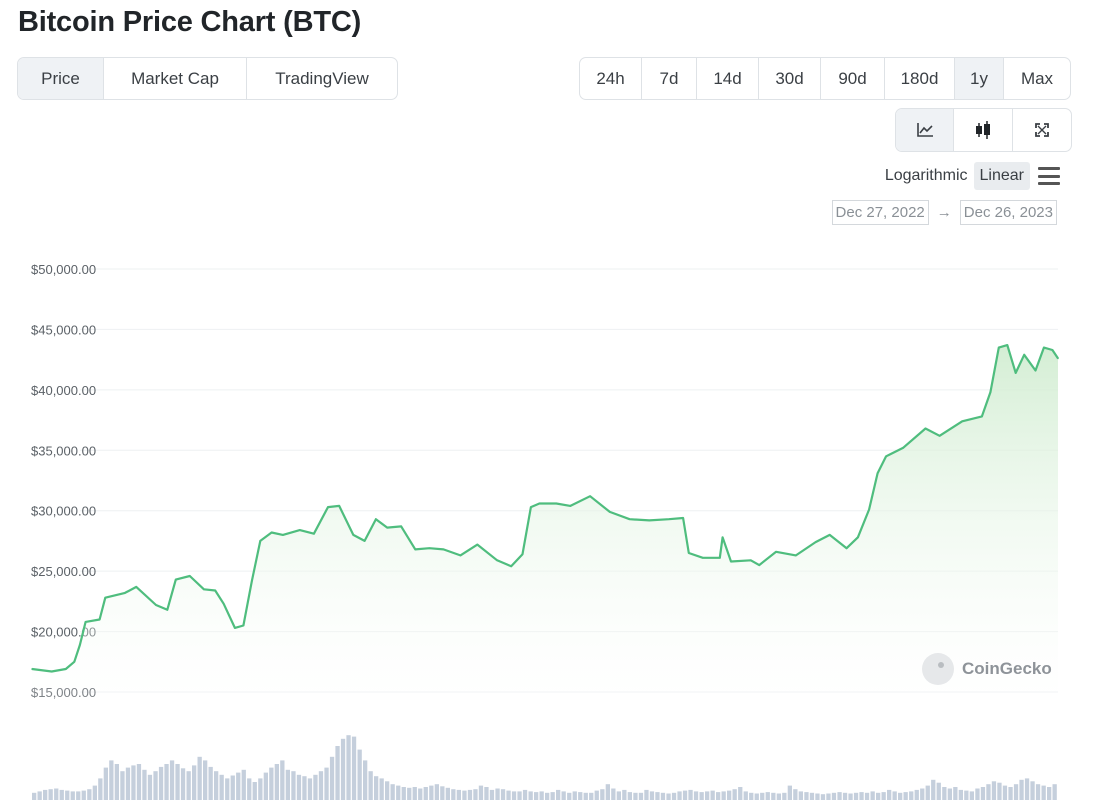  What do you see at coordinates (853, 78) in the screenshot?
I see `range-90d-button: 90d` at bounding box center [853, 78].